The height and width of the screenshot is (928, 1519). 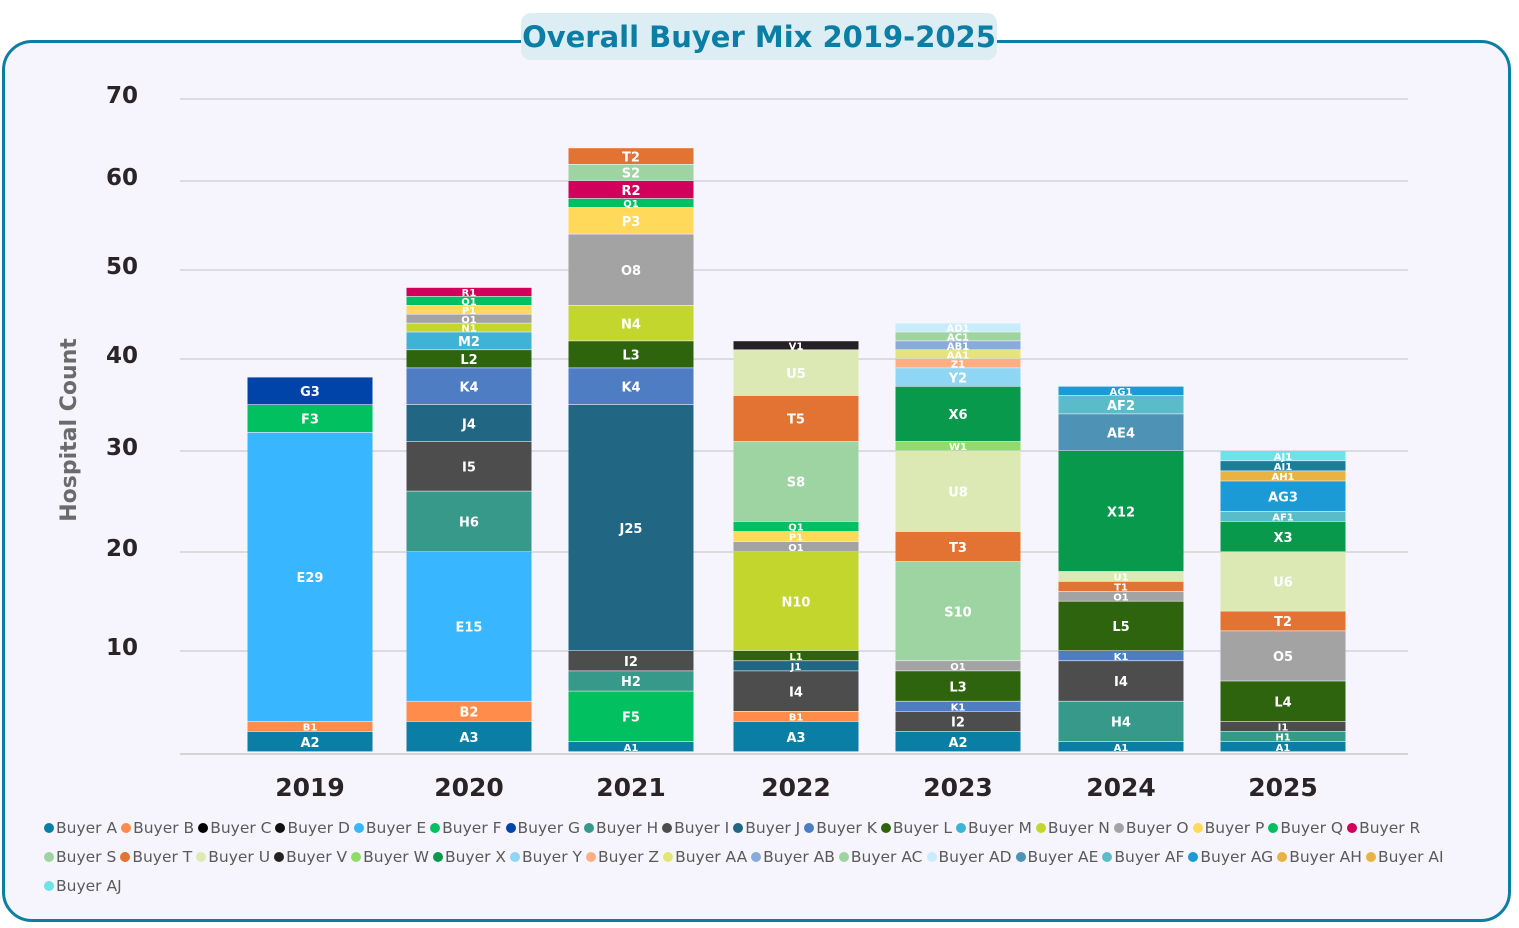 What do you see at coordinates (233, 857) in the screenshot?
I see `legend-item-u: Buyer U` at bounding box center [233, 857].